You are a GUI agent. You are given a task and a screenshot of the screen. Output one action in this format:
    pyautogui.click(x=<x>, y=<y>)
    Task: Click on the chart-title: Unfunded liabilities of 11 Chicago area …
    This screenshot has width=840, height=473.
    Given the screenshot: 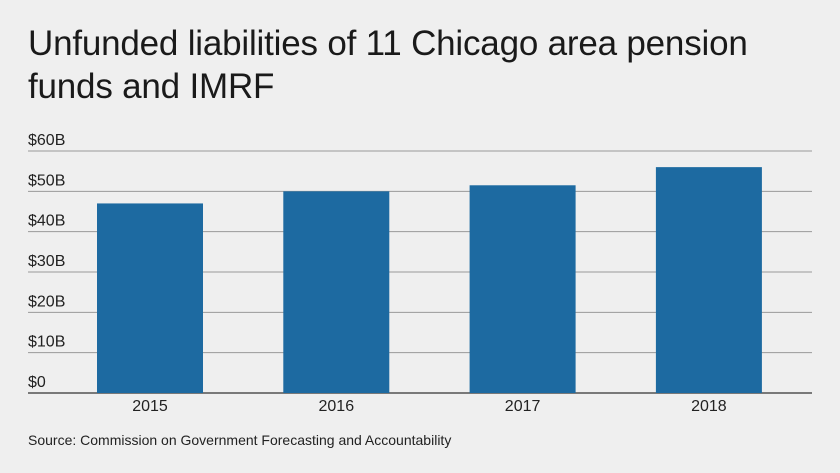 What is the action you would take?
    pyautogui.click(x=388, y=65)
    